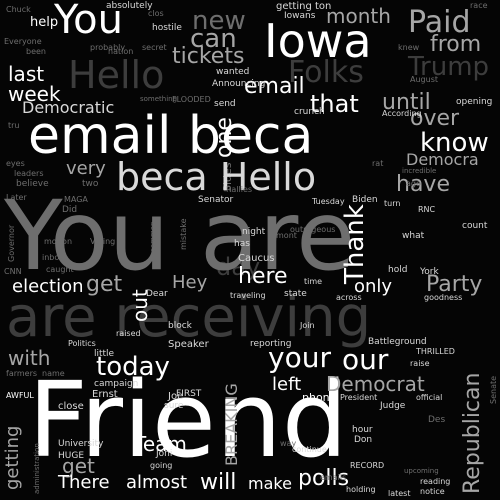 The width and height of the screenshot is (500, 500). What do you see at coordinates (153, 237) in the screenshot?
I see `cloud-word: common` at bounding box center [153, 237].